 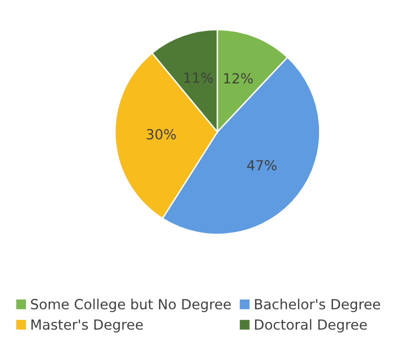 I want to click on data-label: 30%, so click(x=161, y=134).